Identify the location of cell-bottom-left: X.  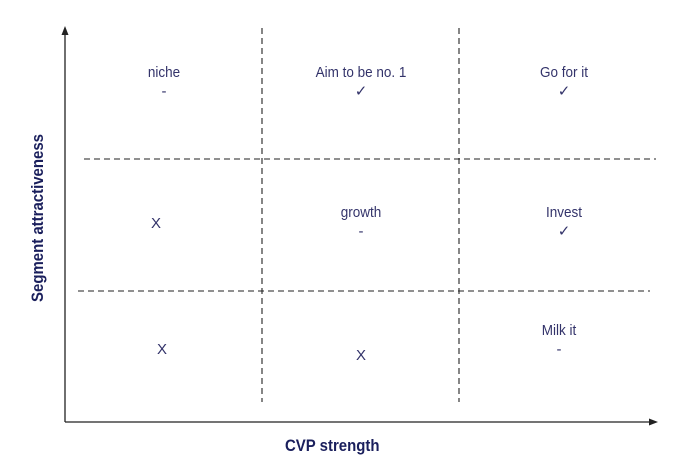
(162, 350).